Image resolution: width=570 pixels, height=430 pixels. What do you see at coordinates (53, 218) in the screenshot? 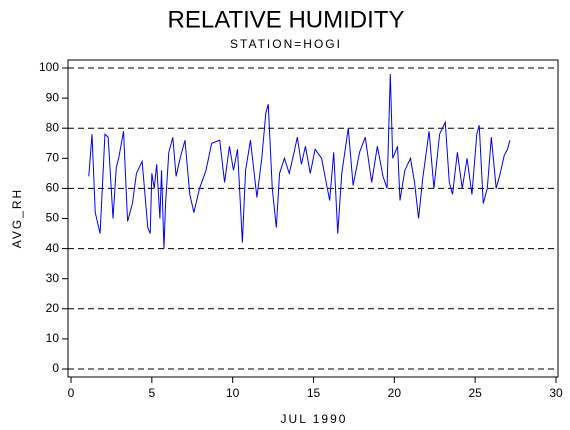
I see `y-tick-label: 50` at bounding box center [53, 218].